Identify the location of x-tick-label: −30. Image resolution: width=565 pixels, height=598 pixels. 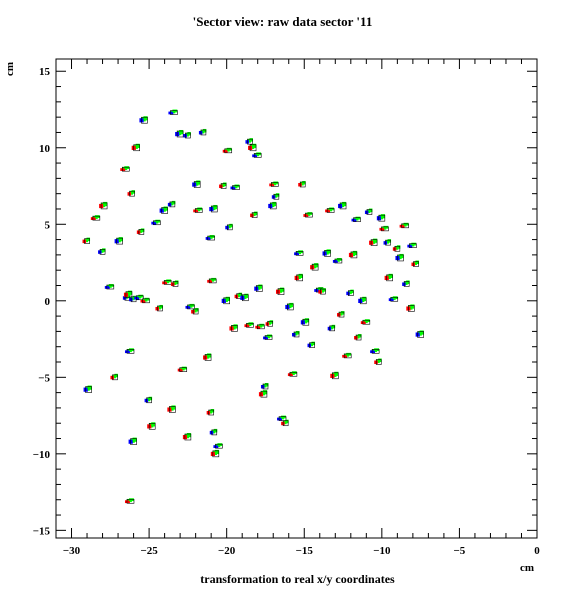
(72, 551).